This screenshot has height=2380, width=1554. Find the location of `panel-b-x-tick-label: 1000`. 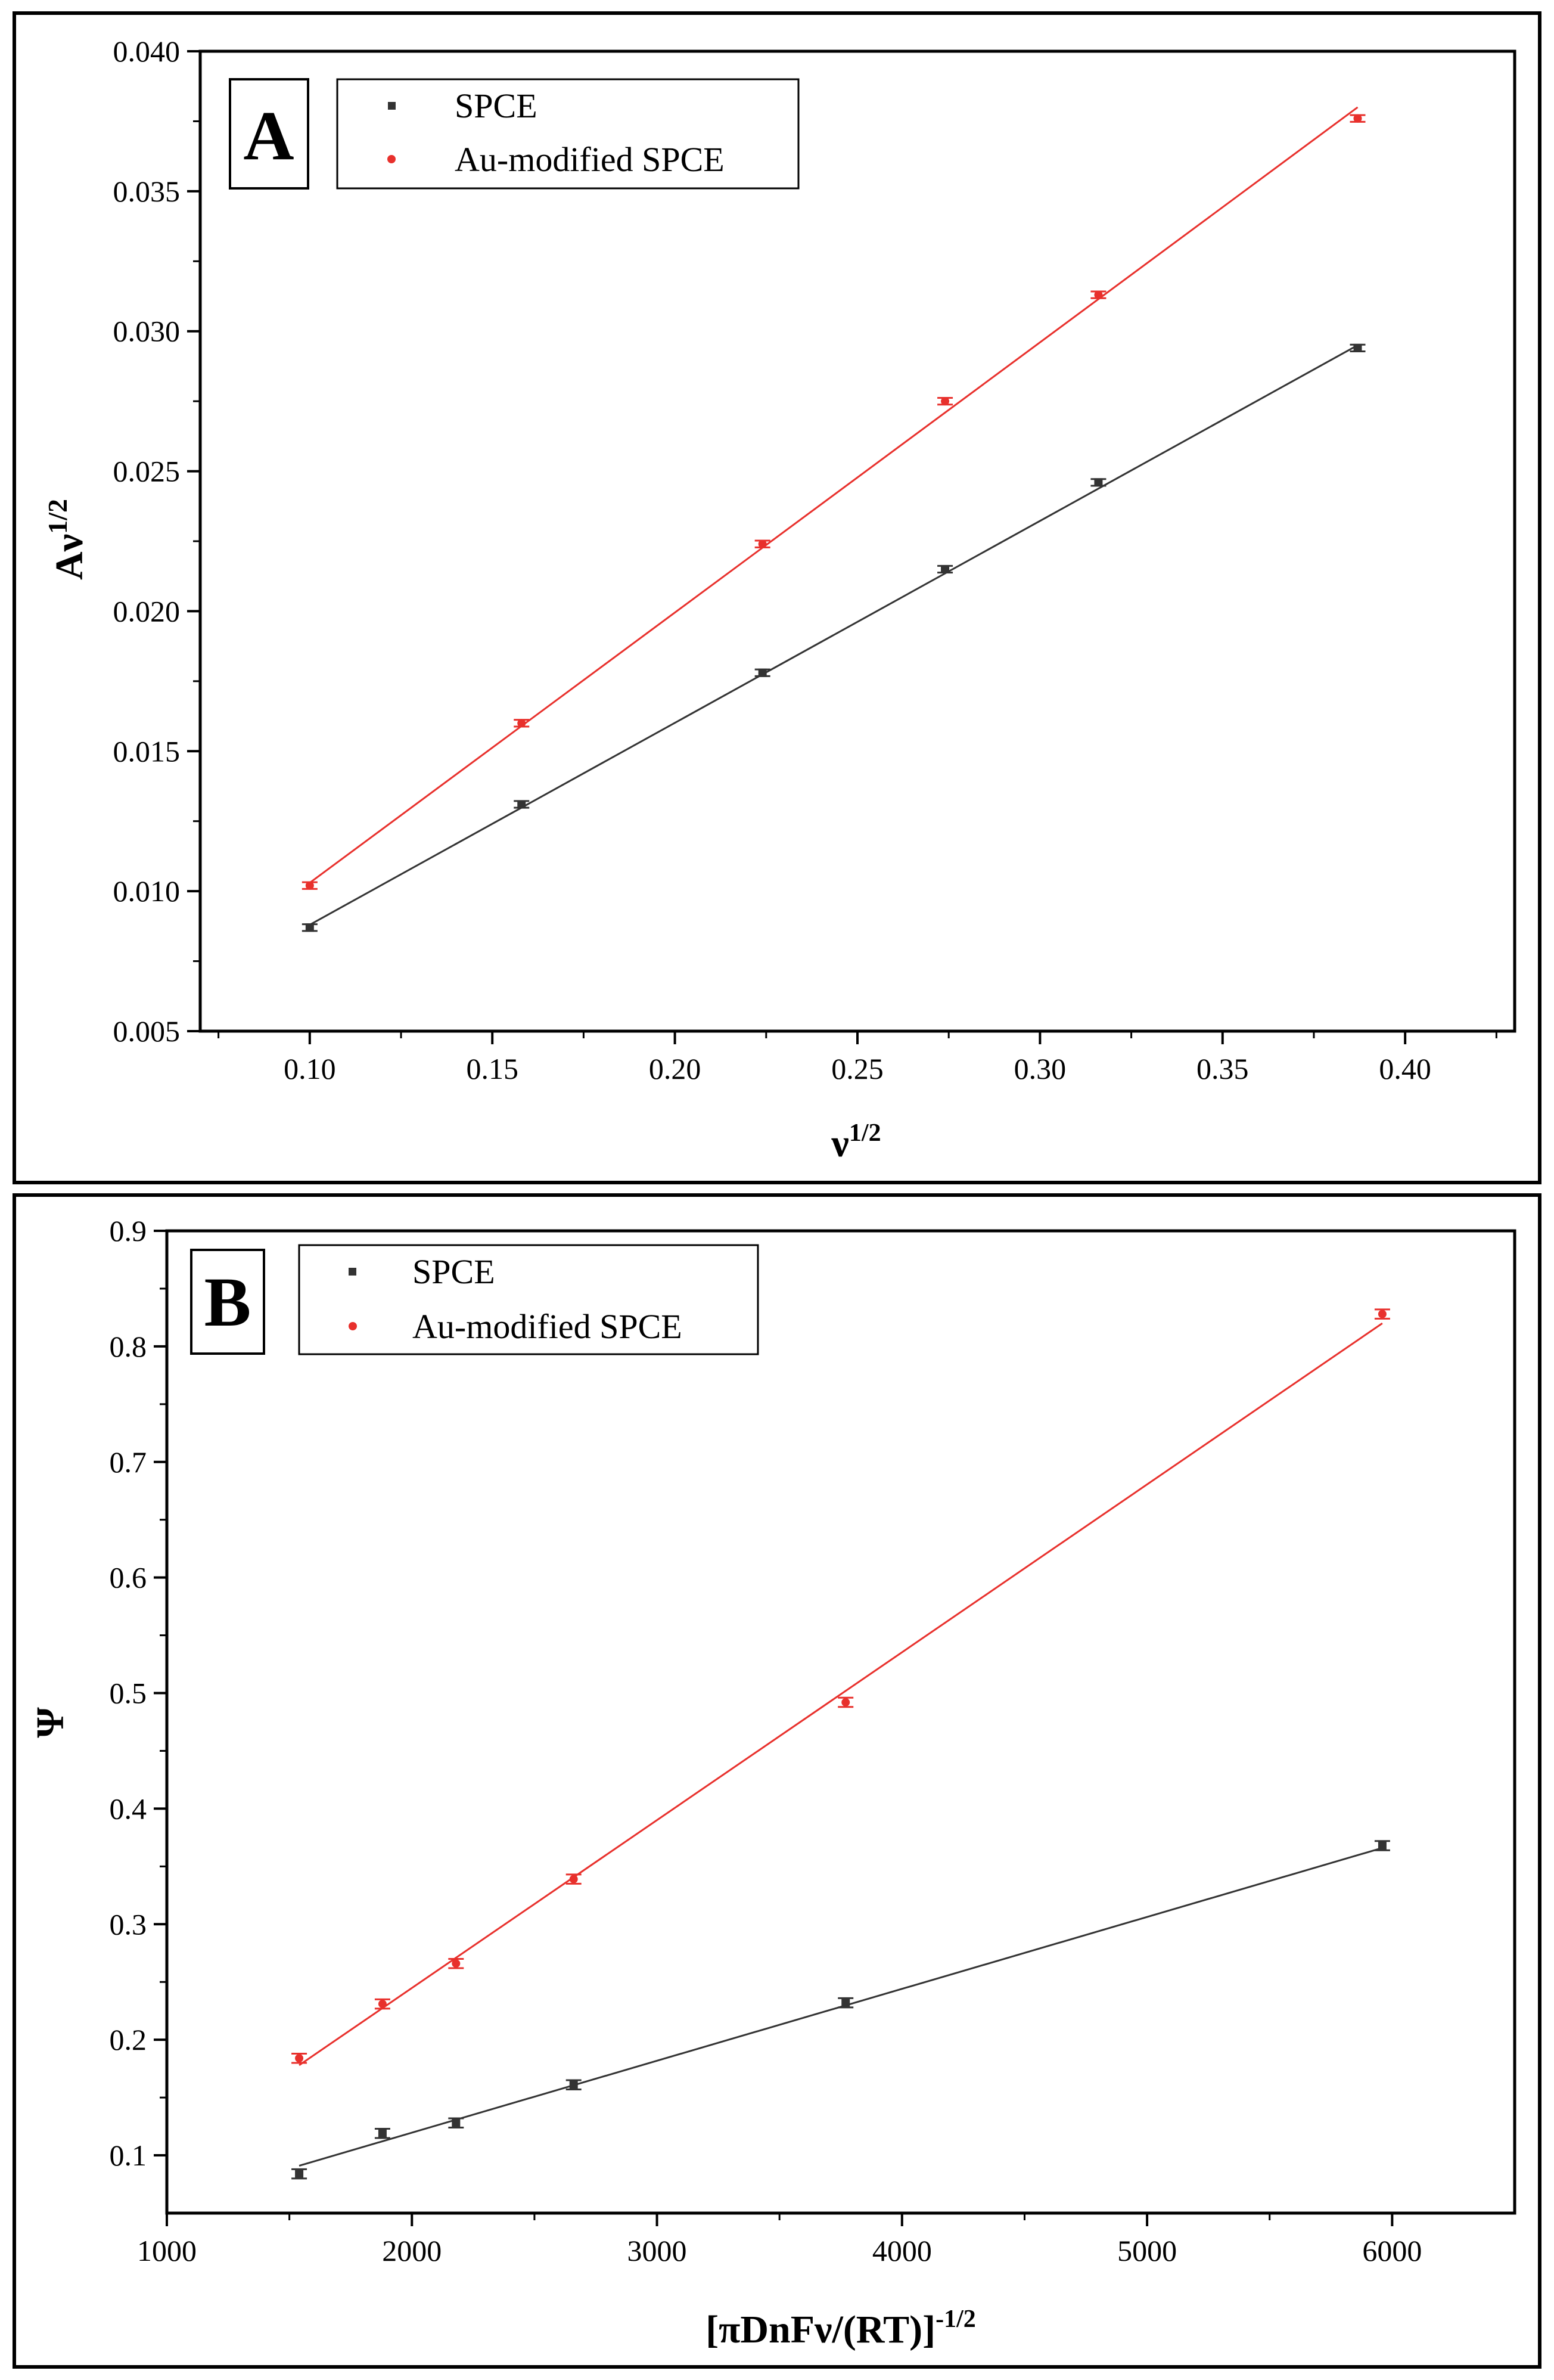

panel-b-x-tick-label: 1000 is located at coordinates (167, 2250).